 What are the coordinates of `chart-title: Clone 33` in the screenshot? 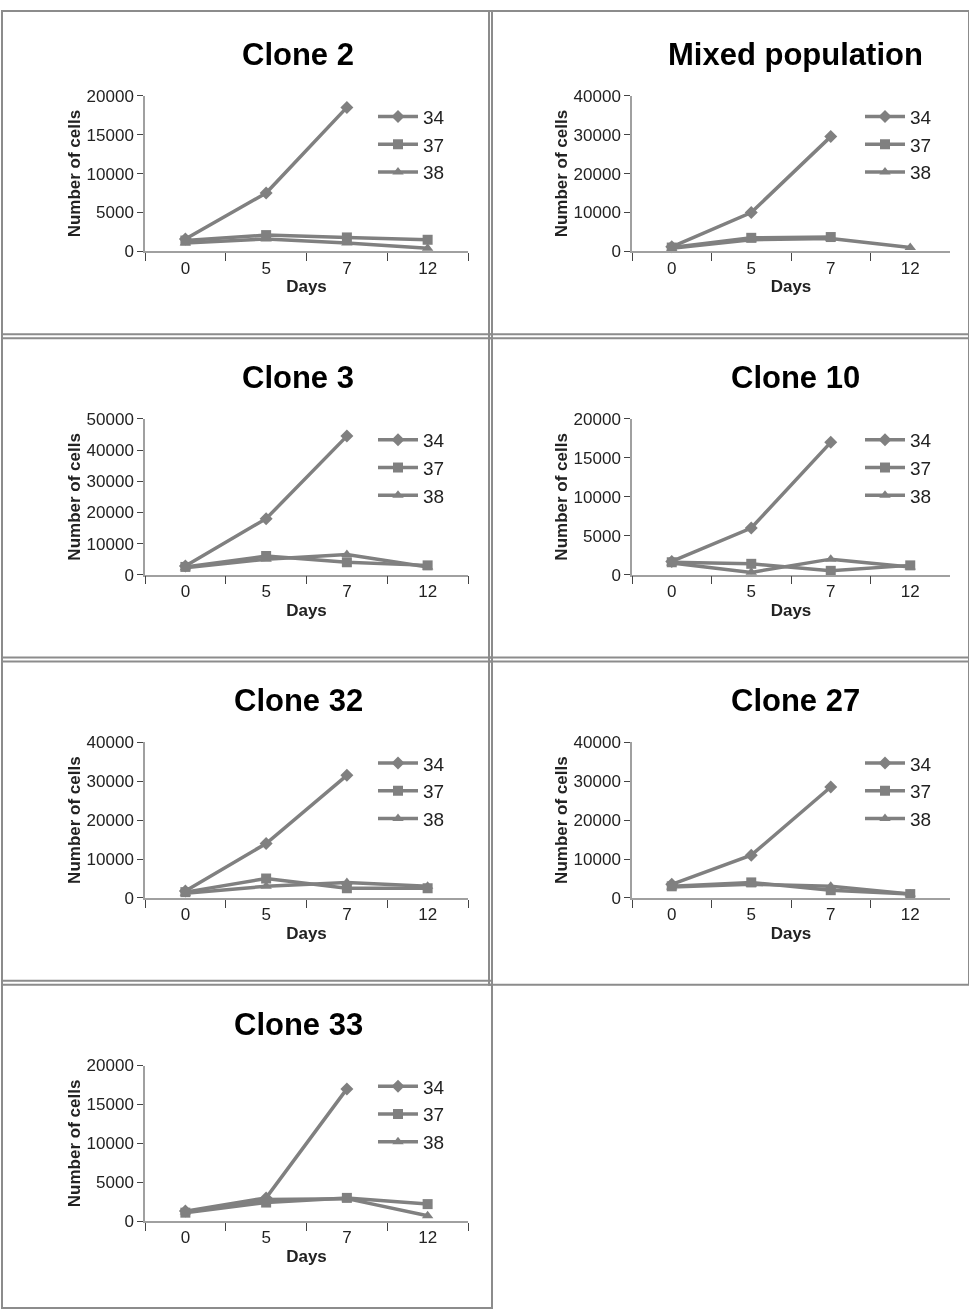 It's located at (299, 1024).